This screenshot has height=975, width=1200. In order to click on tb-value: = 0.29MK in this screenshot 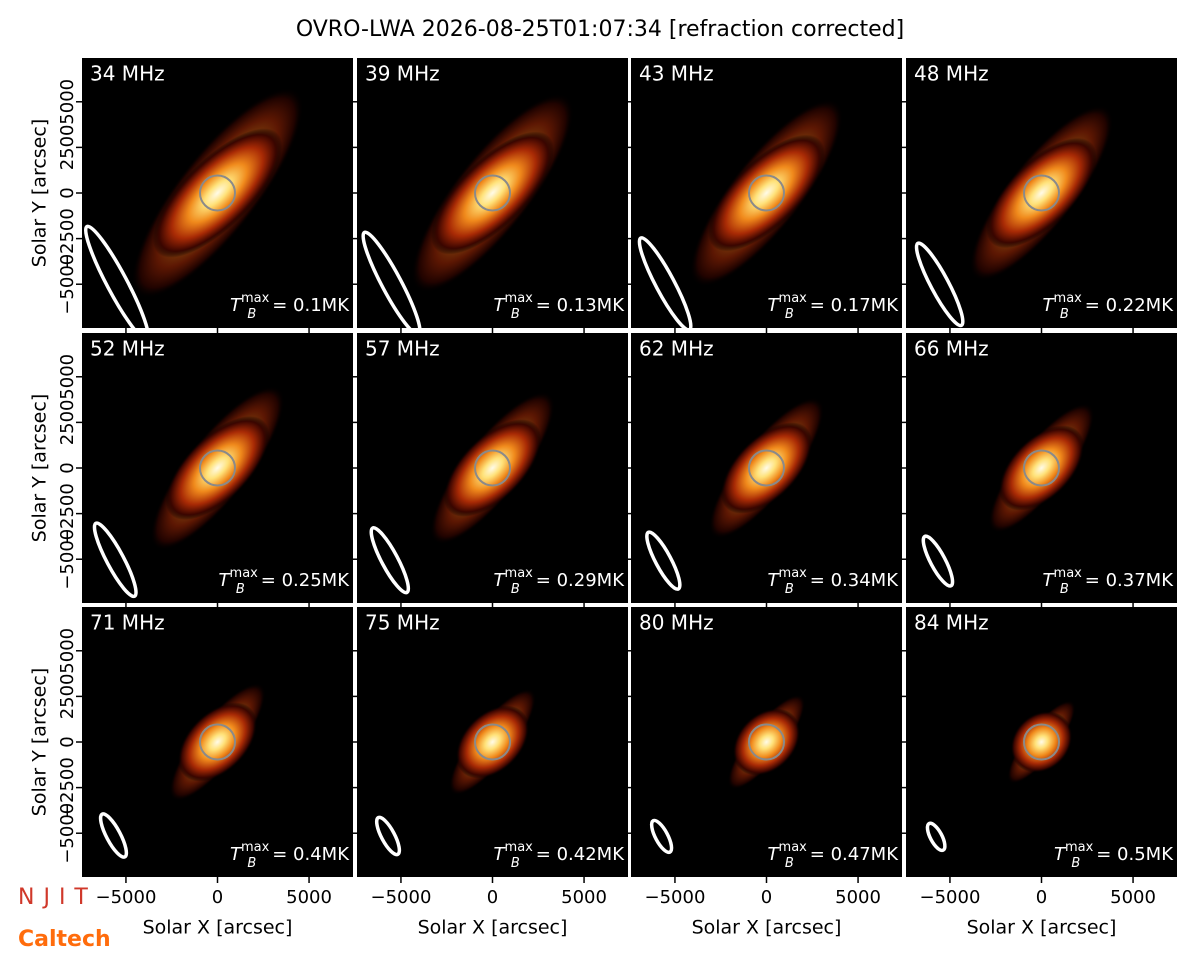, I will do `click(580, 580)`.